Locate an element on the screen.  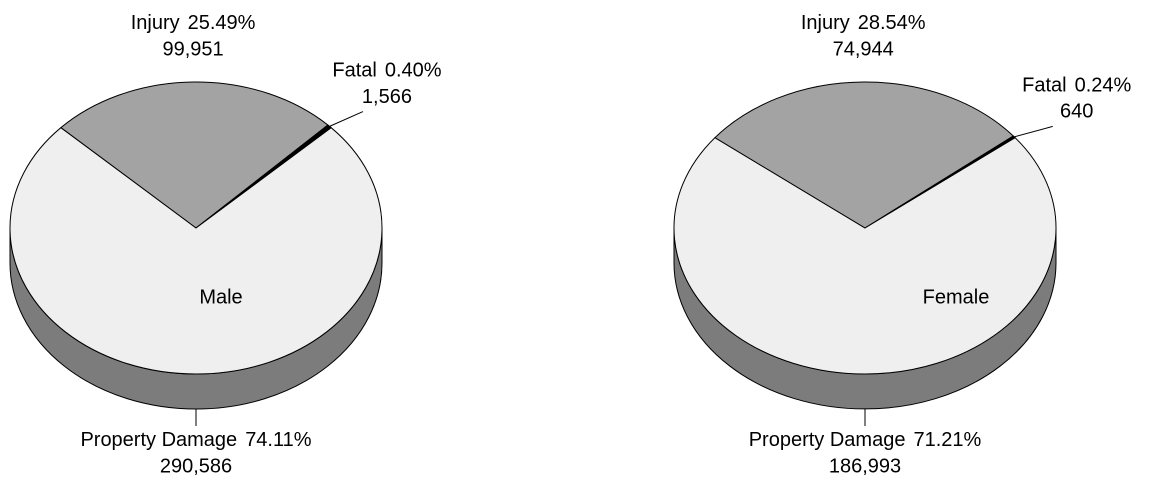
percent-label: 74.11% is located at coordinates (278, 440).